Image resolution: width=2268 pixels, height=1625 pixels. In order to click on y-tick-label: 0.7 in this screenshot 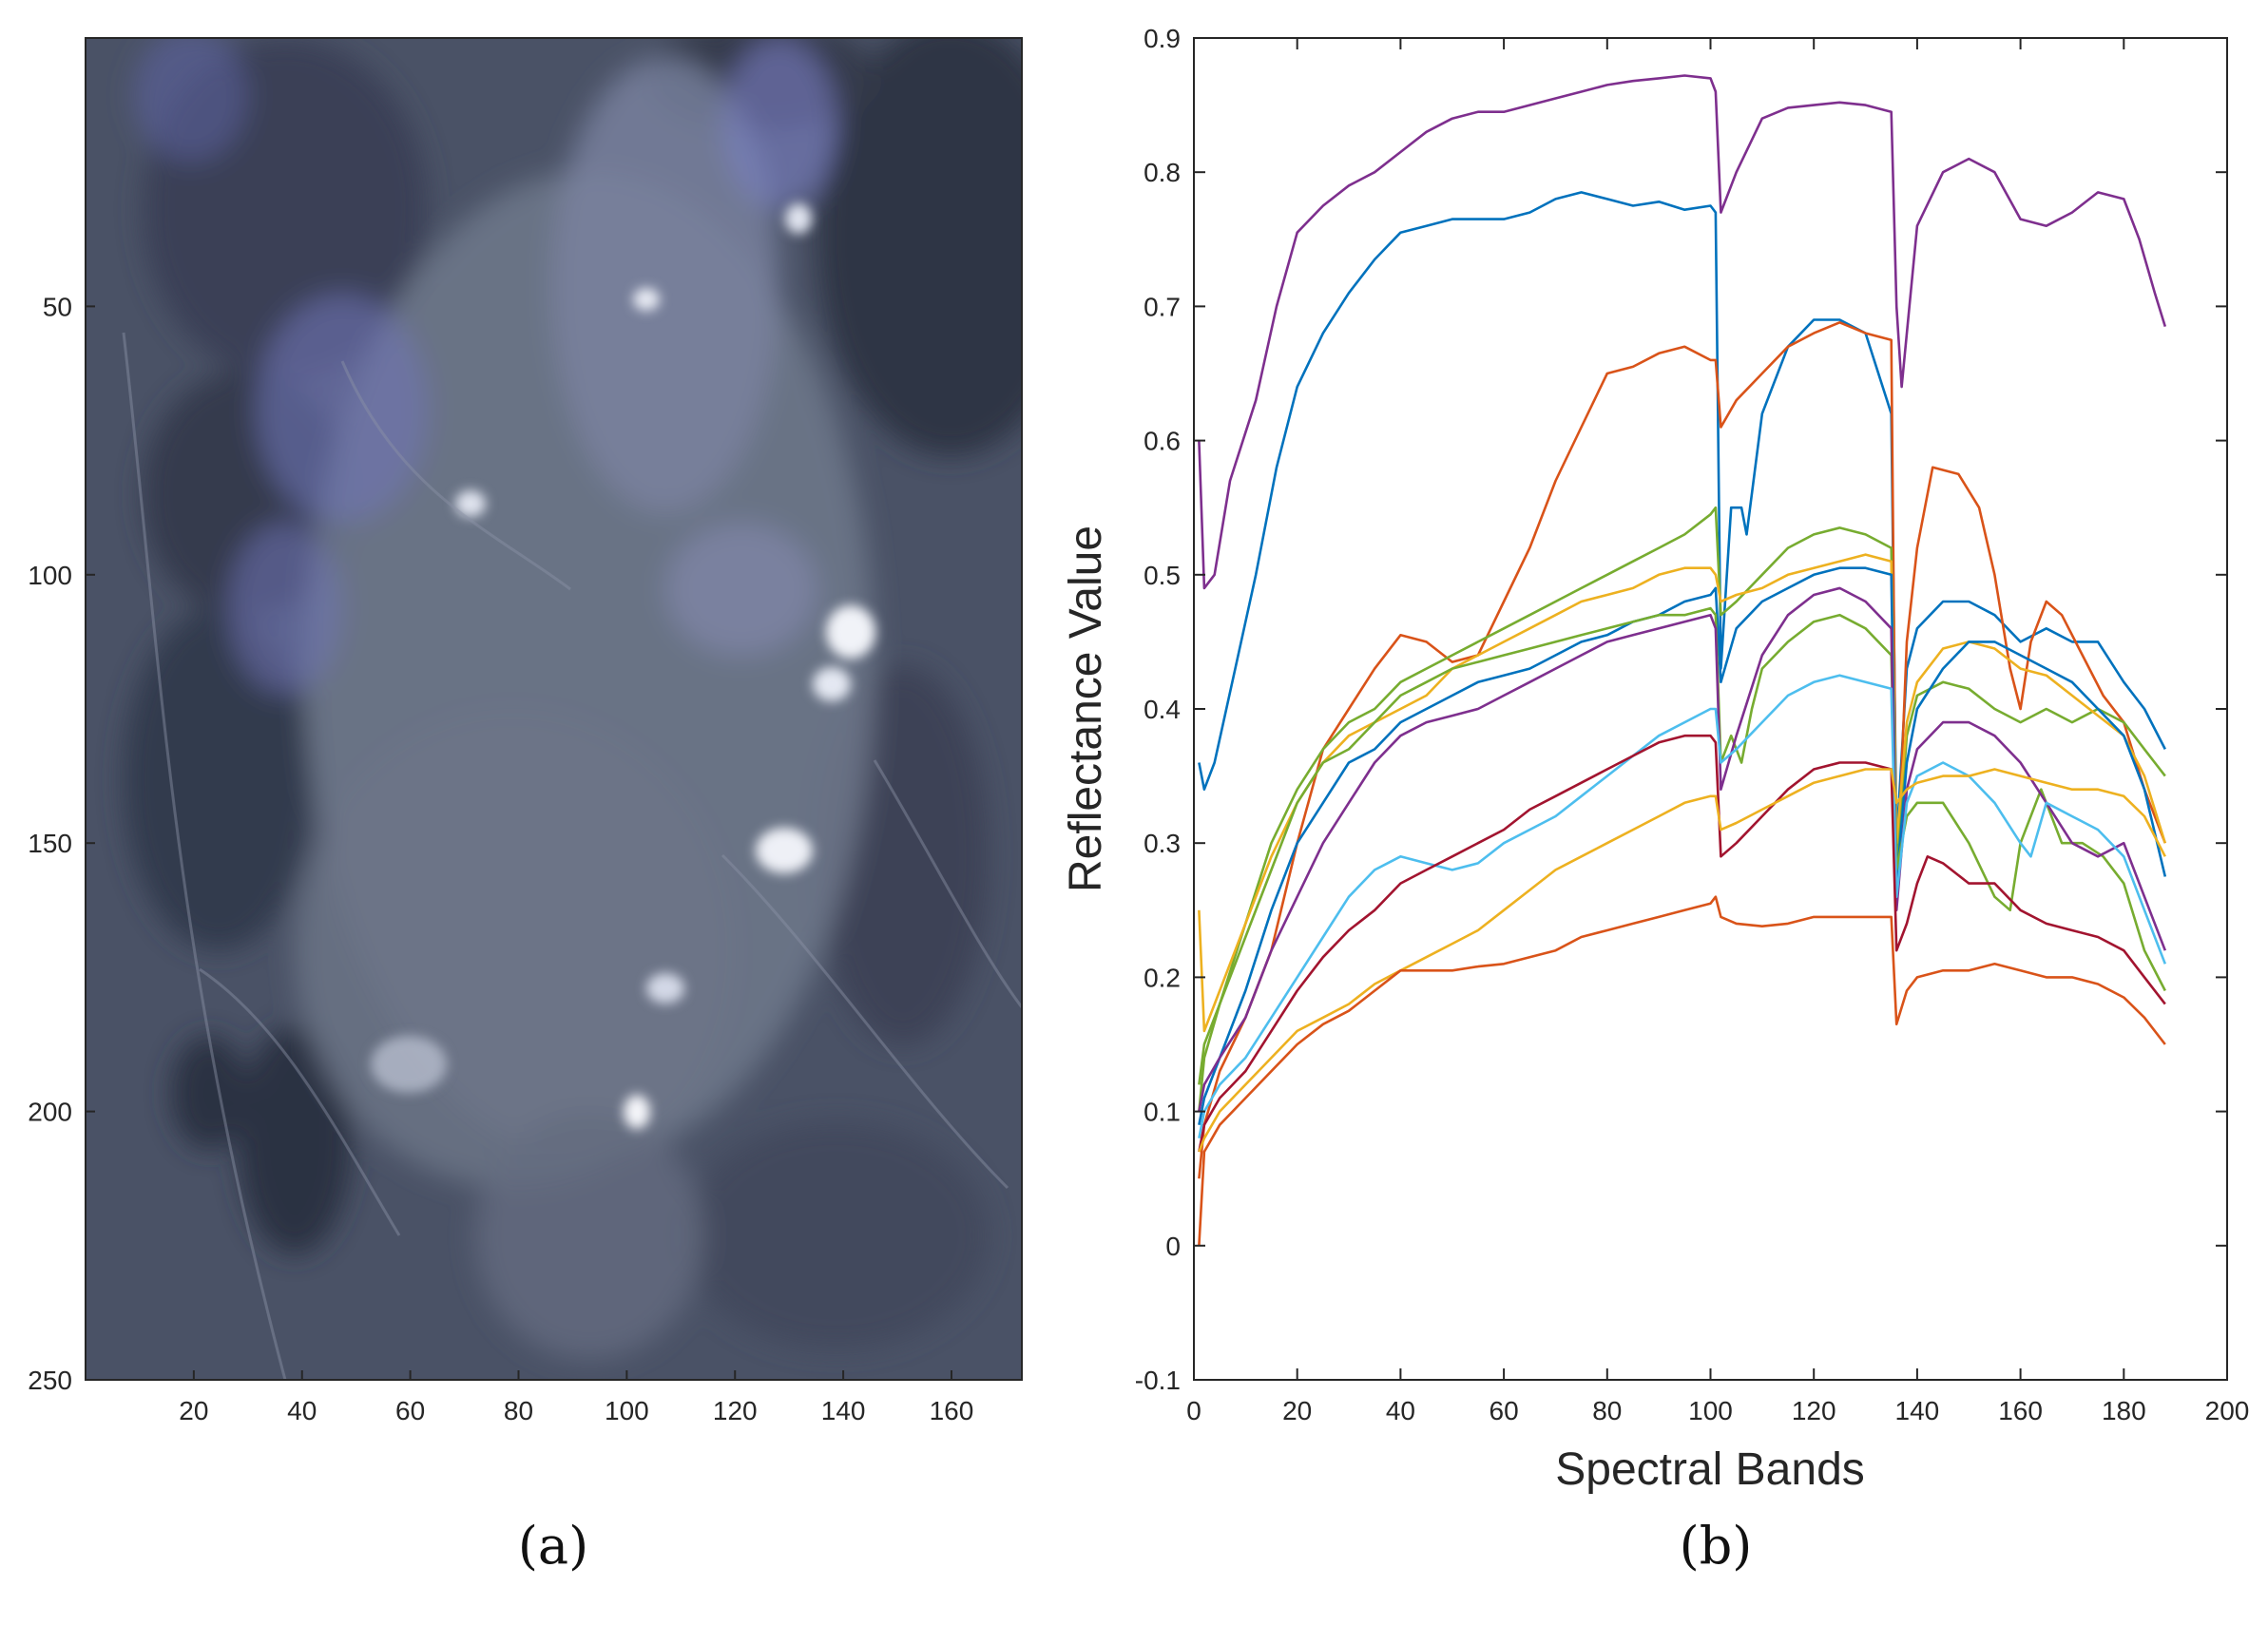, I will do `click(1162, 306)`.